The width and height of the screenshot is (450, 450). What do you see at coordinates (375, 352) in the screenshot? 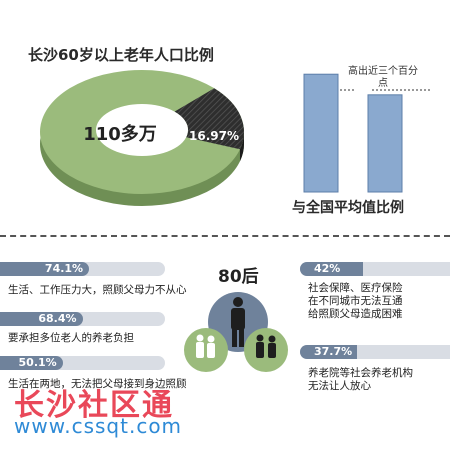
I see `progress-track: 37.7%` at bounding box center [375, 352].